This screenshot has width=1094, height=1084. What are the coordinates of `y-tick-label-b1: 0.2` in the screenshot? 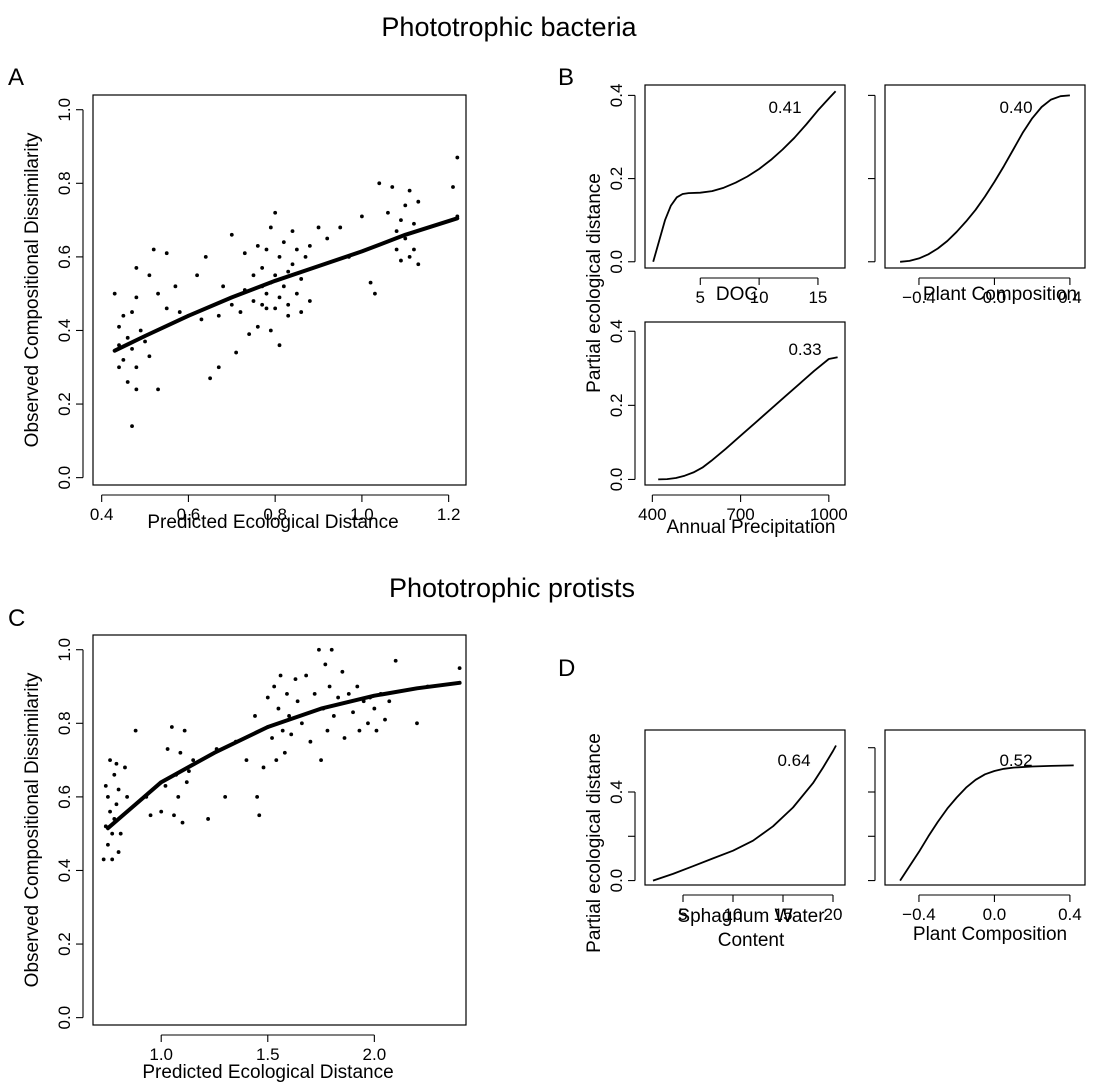 It's located at (616, 179).